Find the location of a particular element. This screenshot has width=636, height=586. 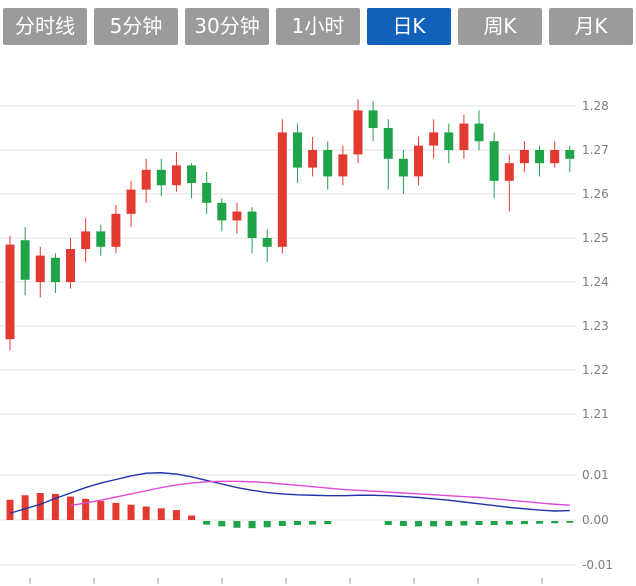

period-tab-bar: 分时线 5分钟 30分钟 1小时 日K 周K 月K is located at coordinates (318, 25).